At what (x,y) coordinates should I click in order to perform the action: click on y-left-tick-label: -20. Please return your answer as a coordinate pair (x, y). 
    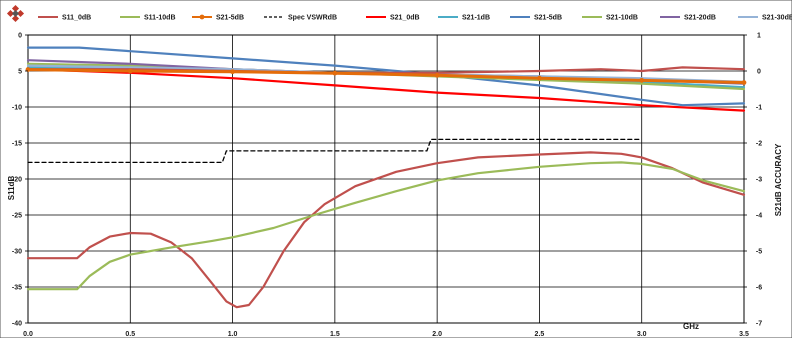
    Looking at the image, I should click on (17, 180).